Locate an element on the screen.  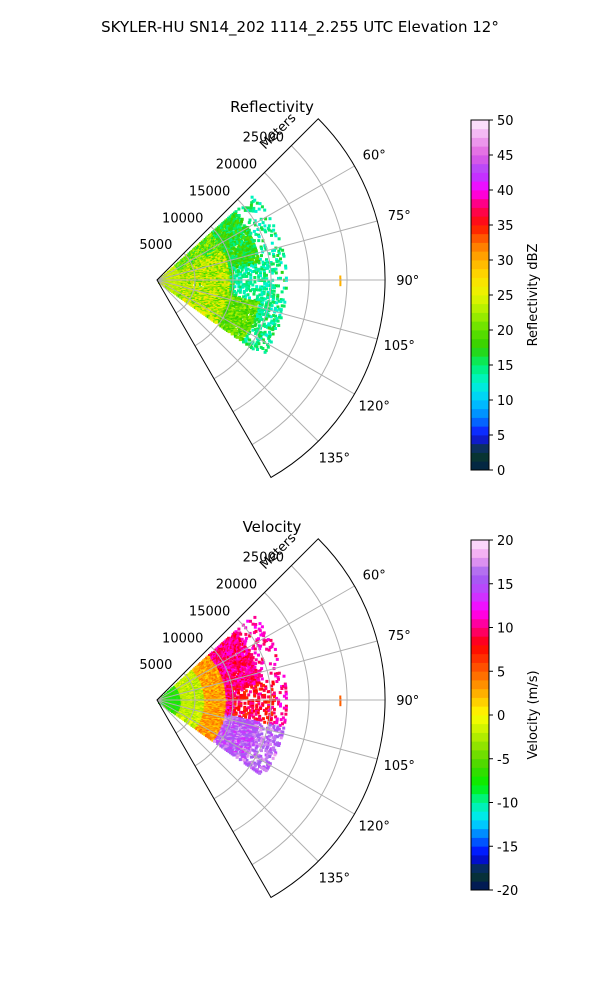
azimuth-spoke is located at coordinates (267, 309).